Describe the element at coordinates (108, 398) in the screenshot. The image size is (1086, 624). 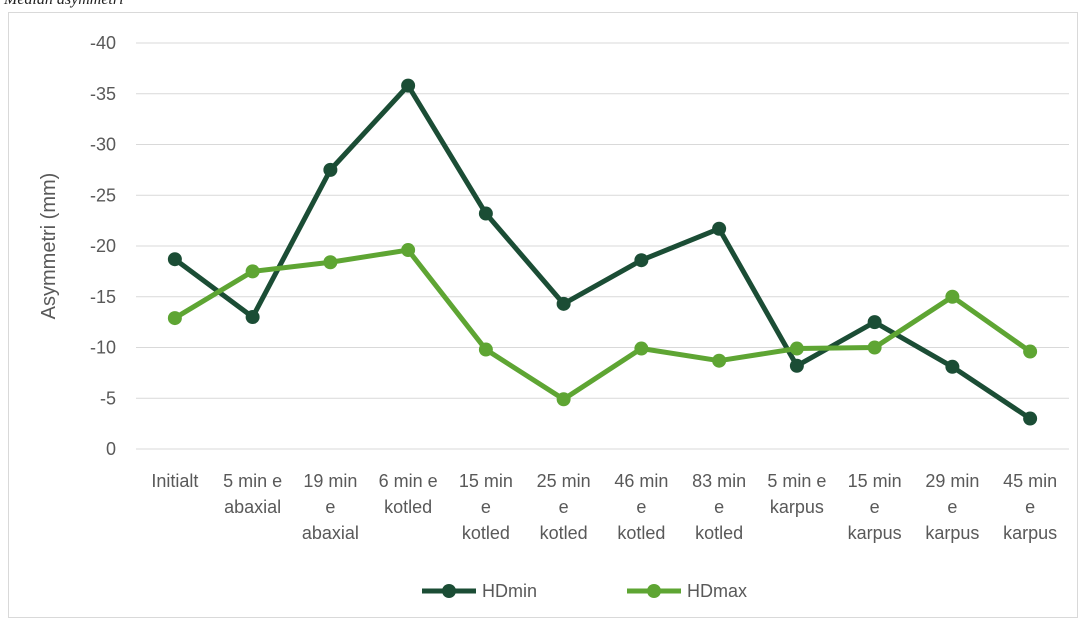
I see `y-tick-label: -5` at that location.